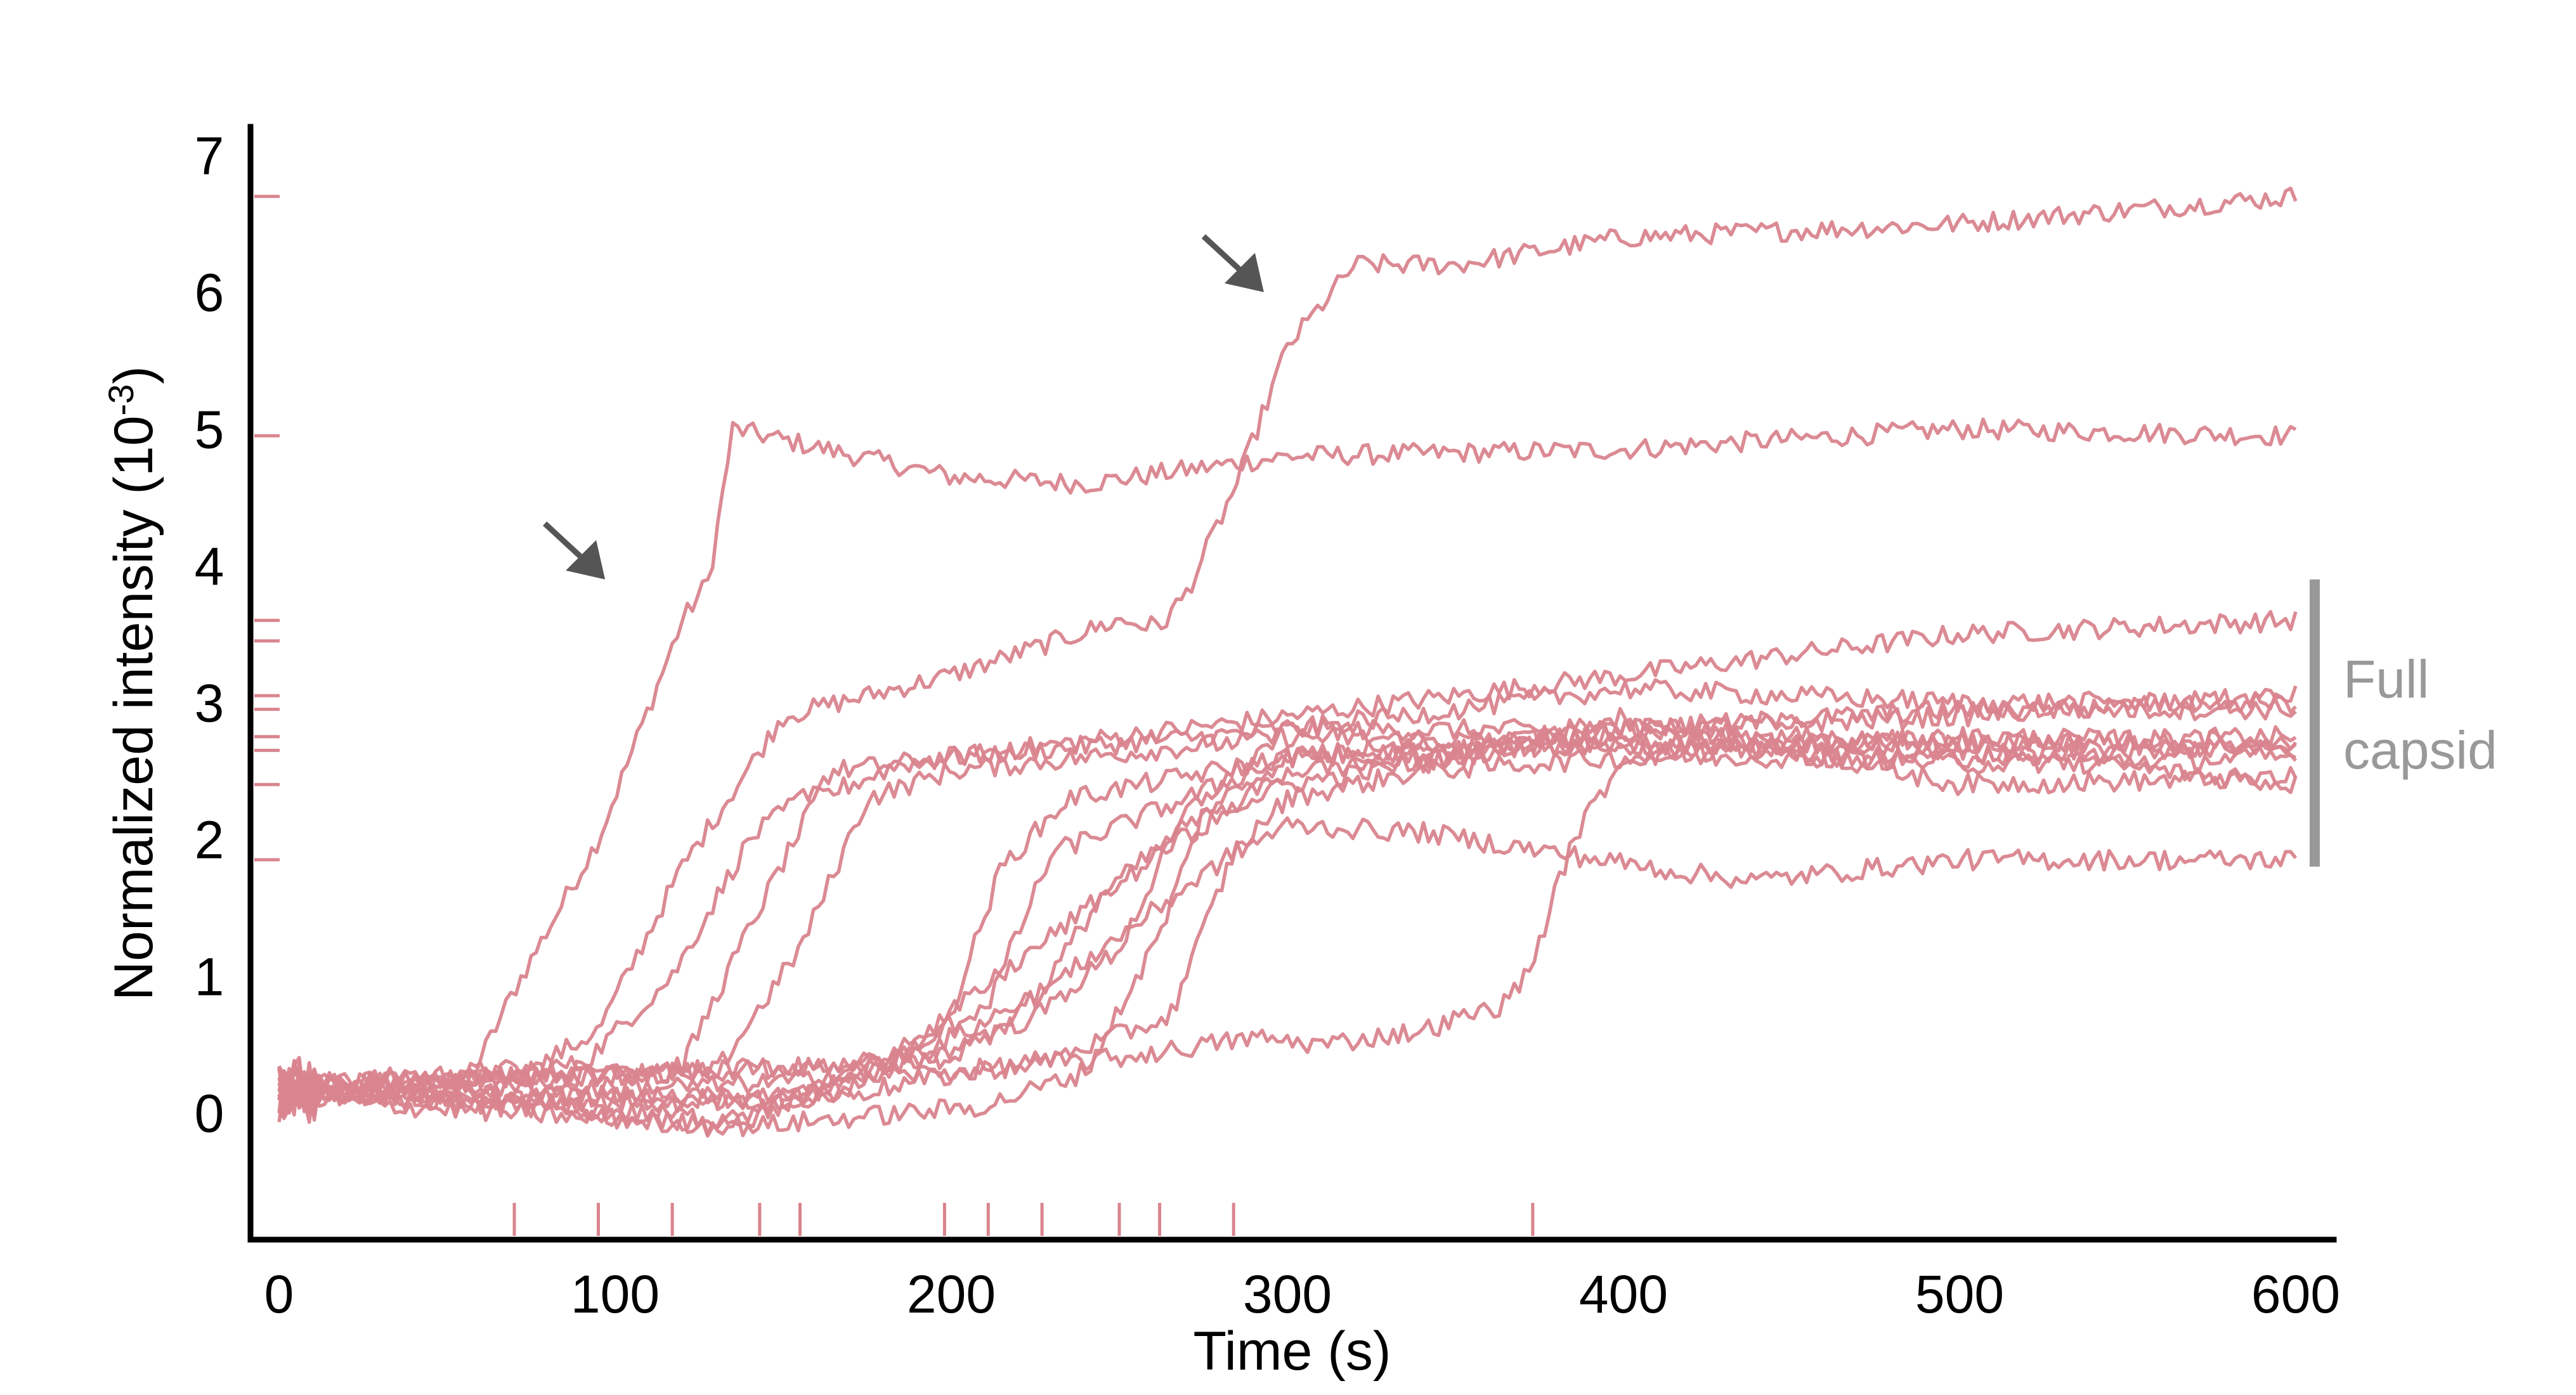  What do you see at coordinates (952, 1294) in the screenshot?
I see `x-tick-label: 200` at bounding box center [952, 1294].